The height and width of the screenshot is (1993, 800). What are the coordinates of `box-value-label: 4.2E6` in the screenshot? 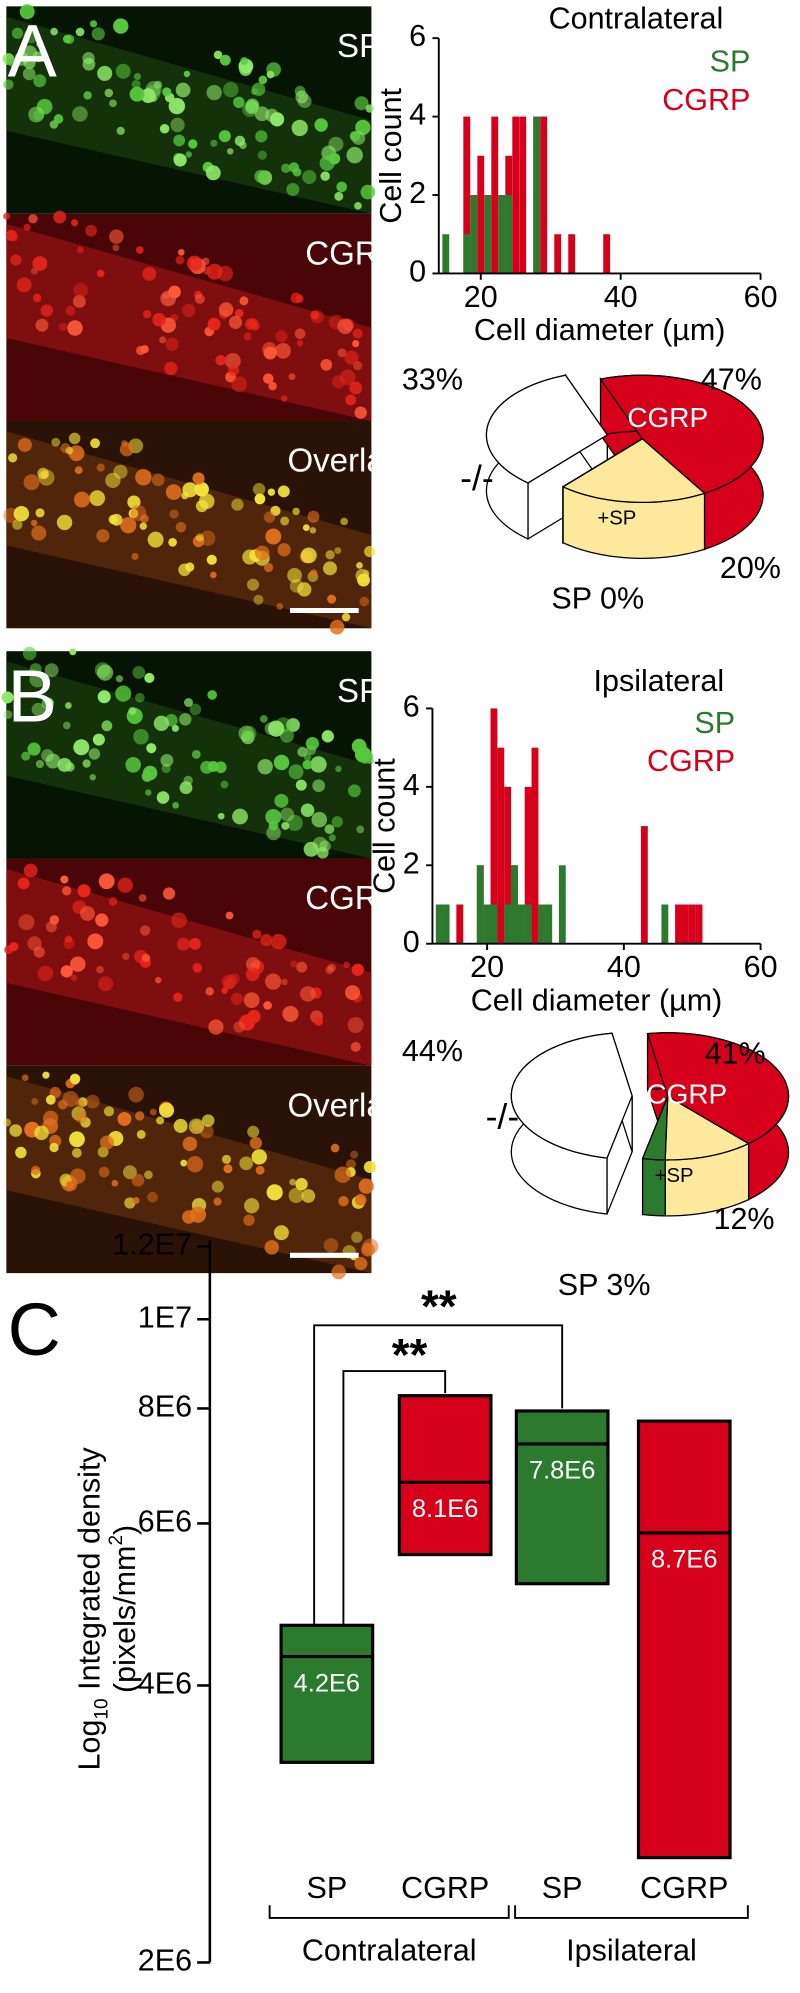 It's located at (327, 1683).